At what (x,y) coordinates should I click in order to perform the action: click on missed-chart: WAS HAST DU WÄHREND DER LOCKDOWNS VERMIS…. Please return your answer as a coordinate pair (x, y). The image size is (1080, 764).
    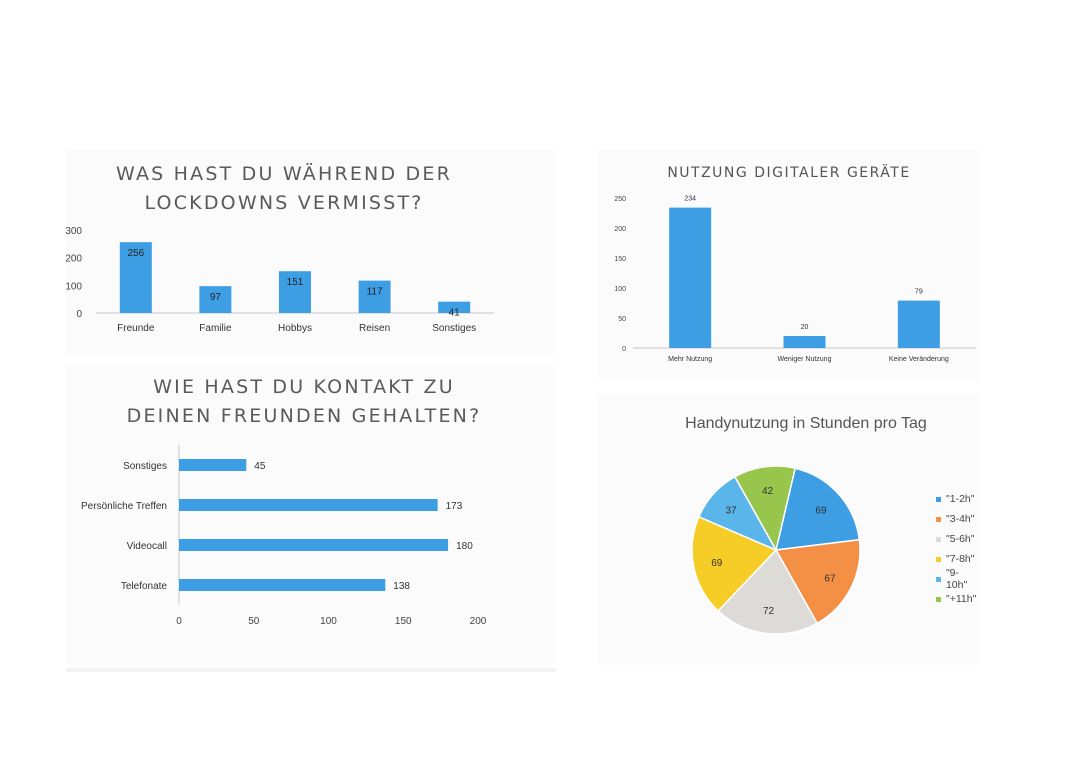
    Looking at the image, I should click on (310, 252).